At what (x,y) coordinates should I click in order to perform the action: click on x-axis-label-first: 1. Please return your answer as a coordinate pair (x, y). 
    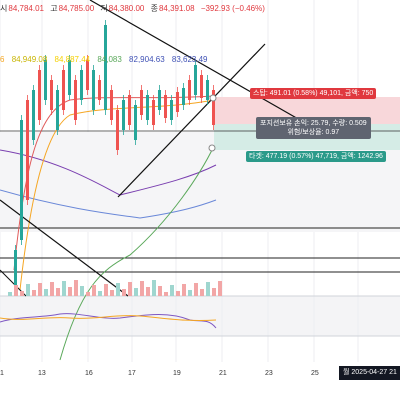
    Looking at the image, I should click on (2, 373).